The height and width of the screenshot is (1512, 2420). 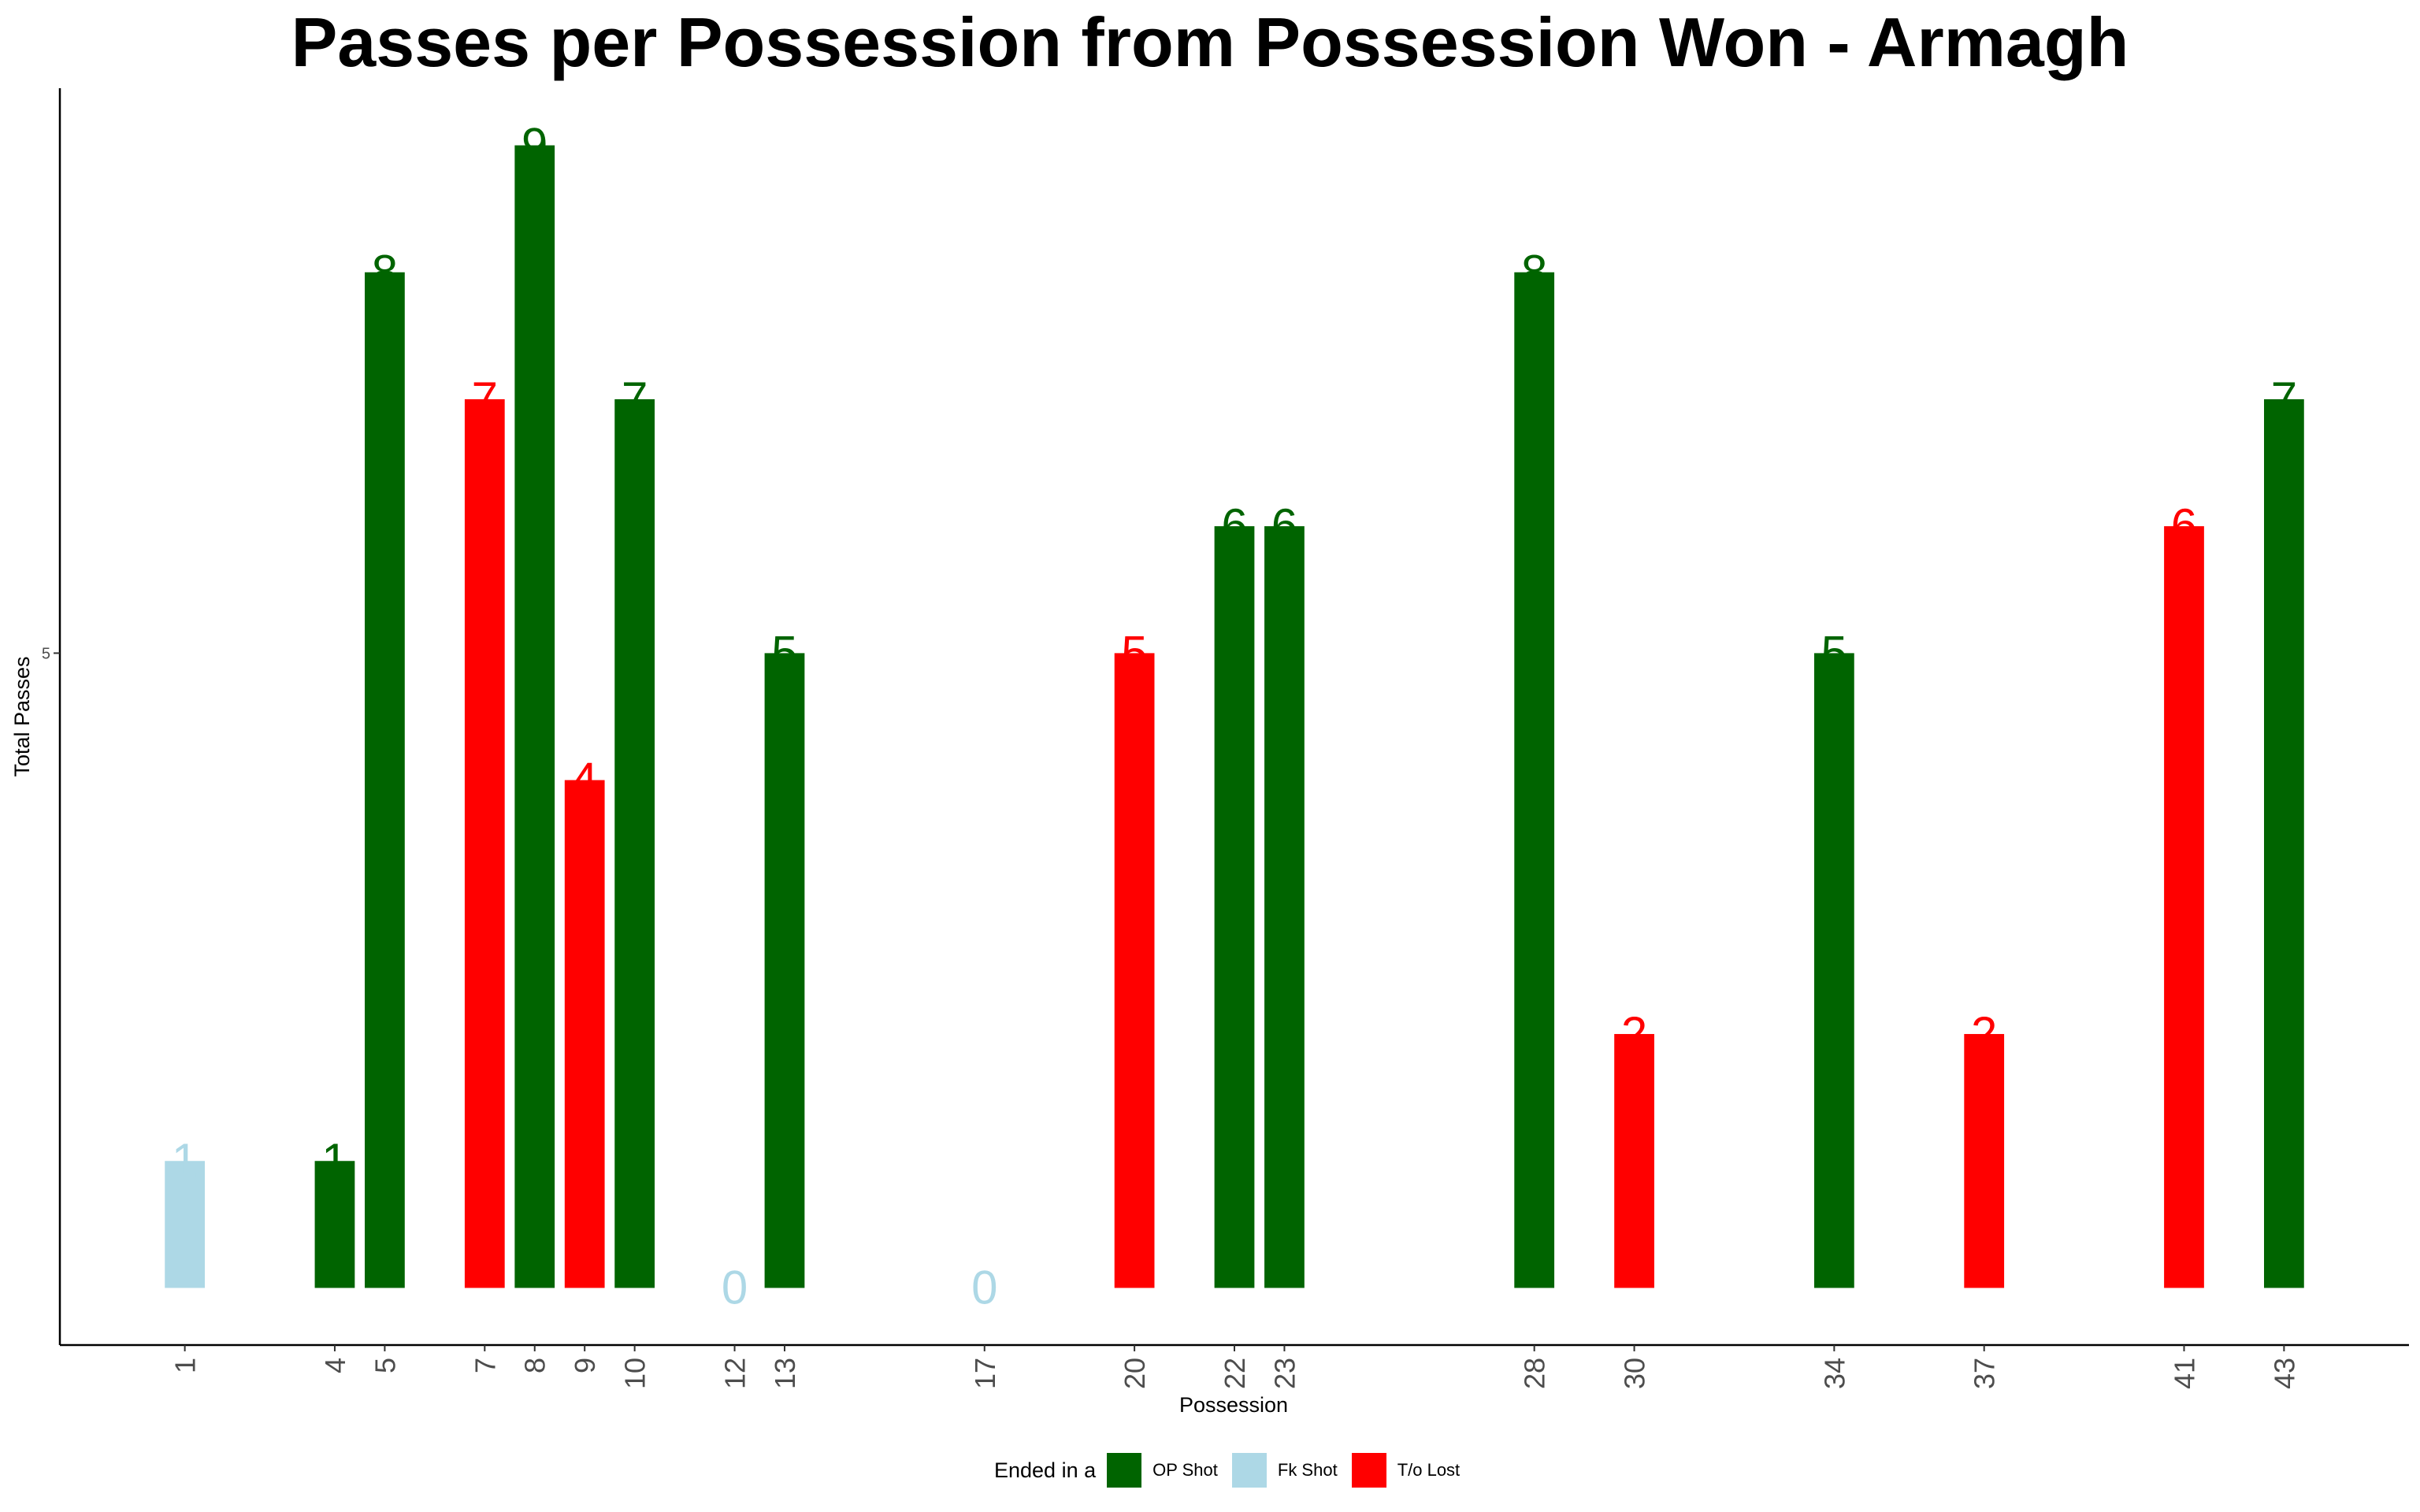 I want to click on x-ticks-group: 1 4 5 7 8 9 10 12 13 17 20 22 23 28 30 34 37 41 43, so click(x=1234, y=1367).